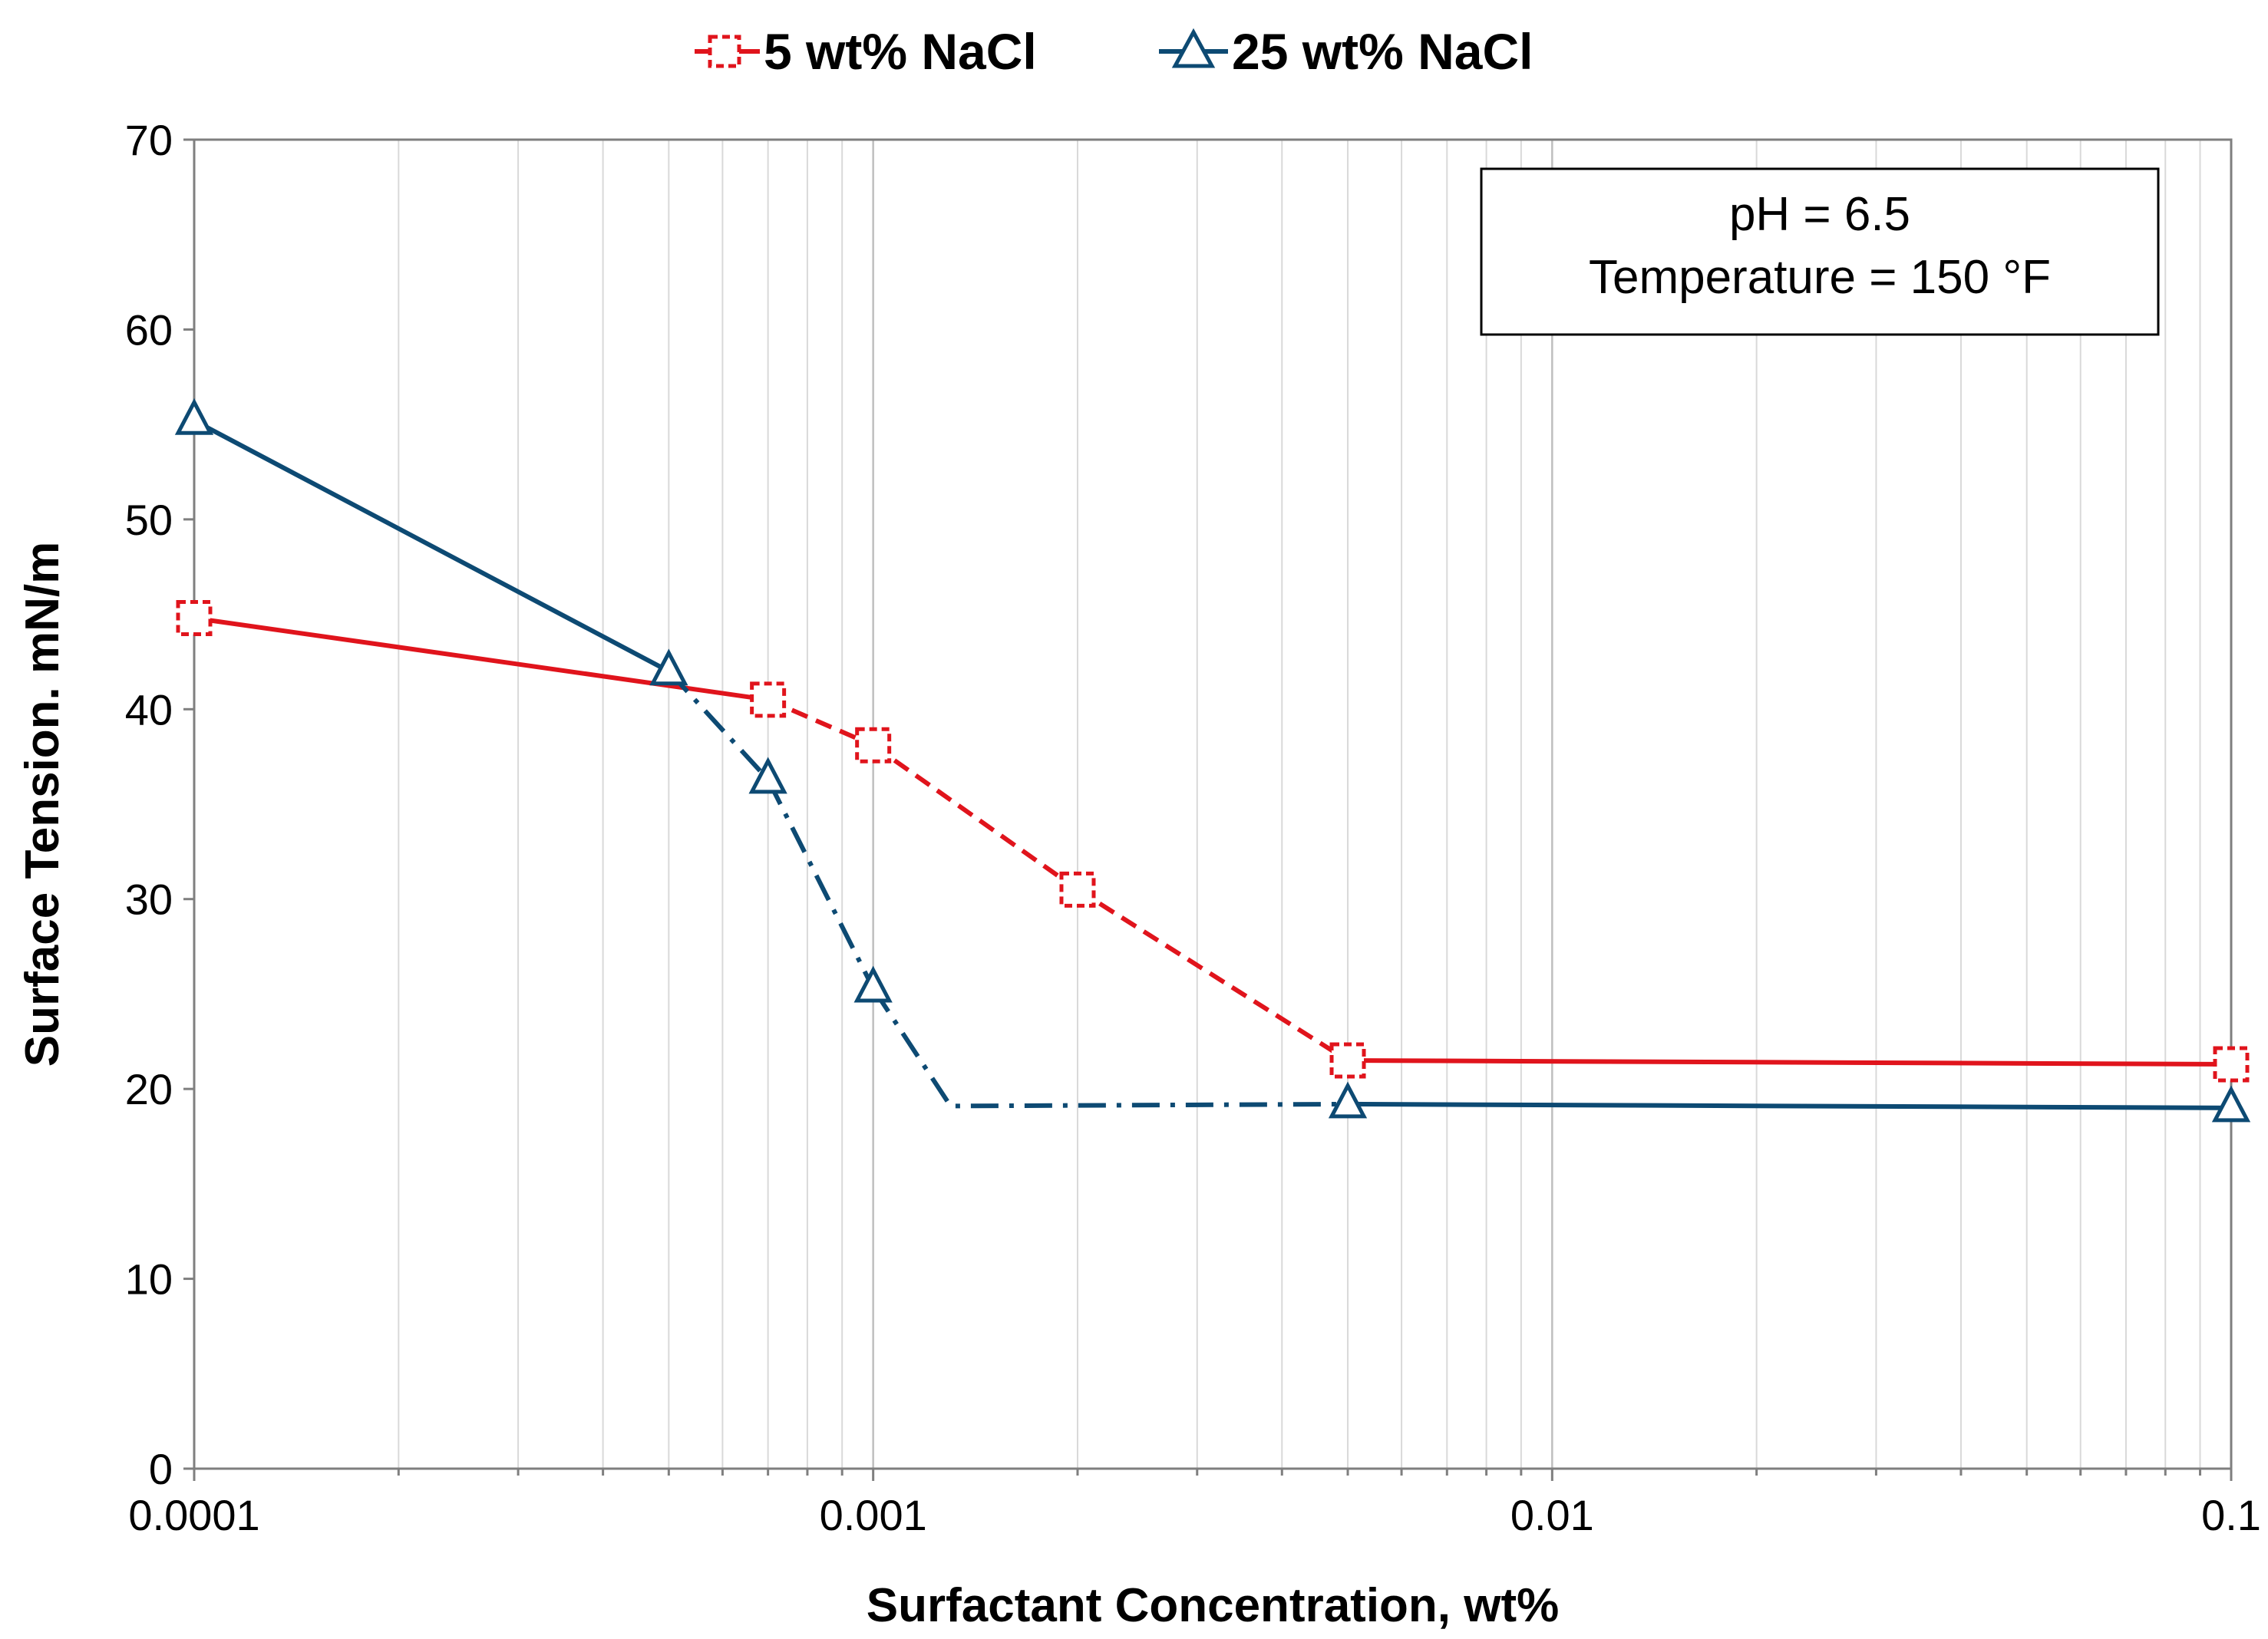  What do you see at coordinates (149, 1279) in the screenshot?
I see `y-tick-label: 10` at bounding box center [149, 1279].